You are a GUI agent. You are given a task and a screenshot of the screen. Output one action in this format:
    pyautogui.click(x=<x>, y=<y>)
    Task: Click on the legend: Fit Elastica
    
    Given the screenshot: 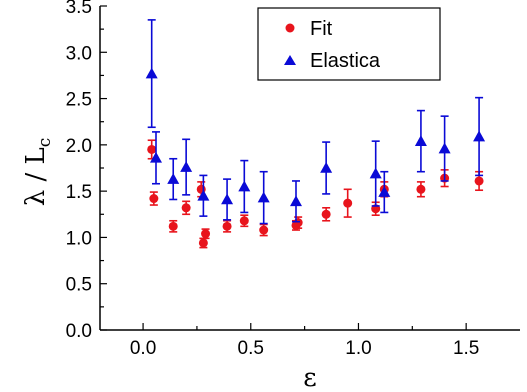 What is the action you would take?
    pyautogui.click(x=349, y=44)
    